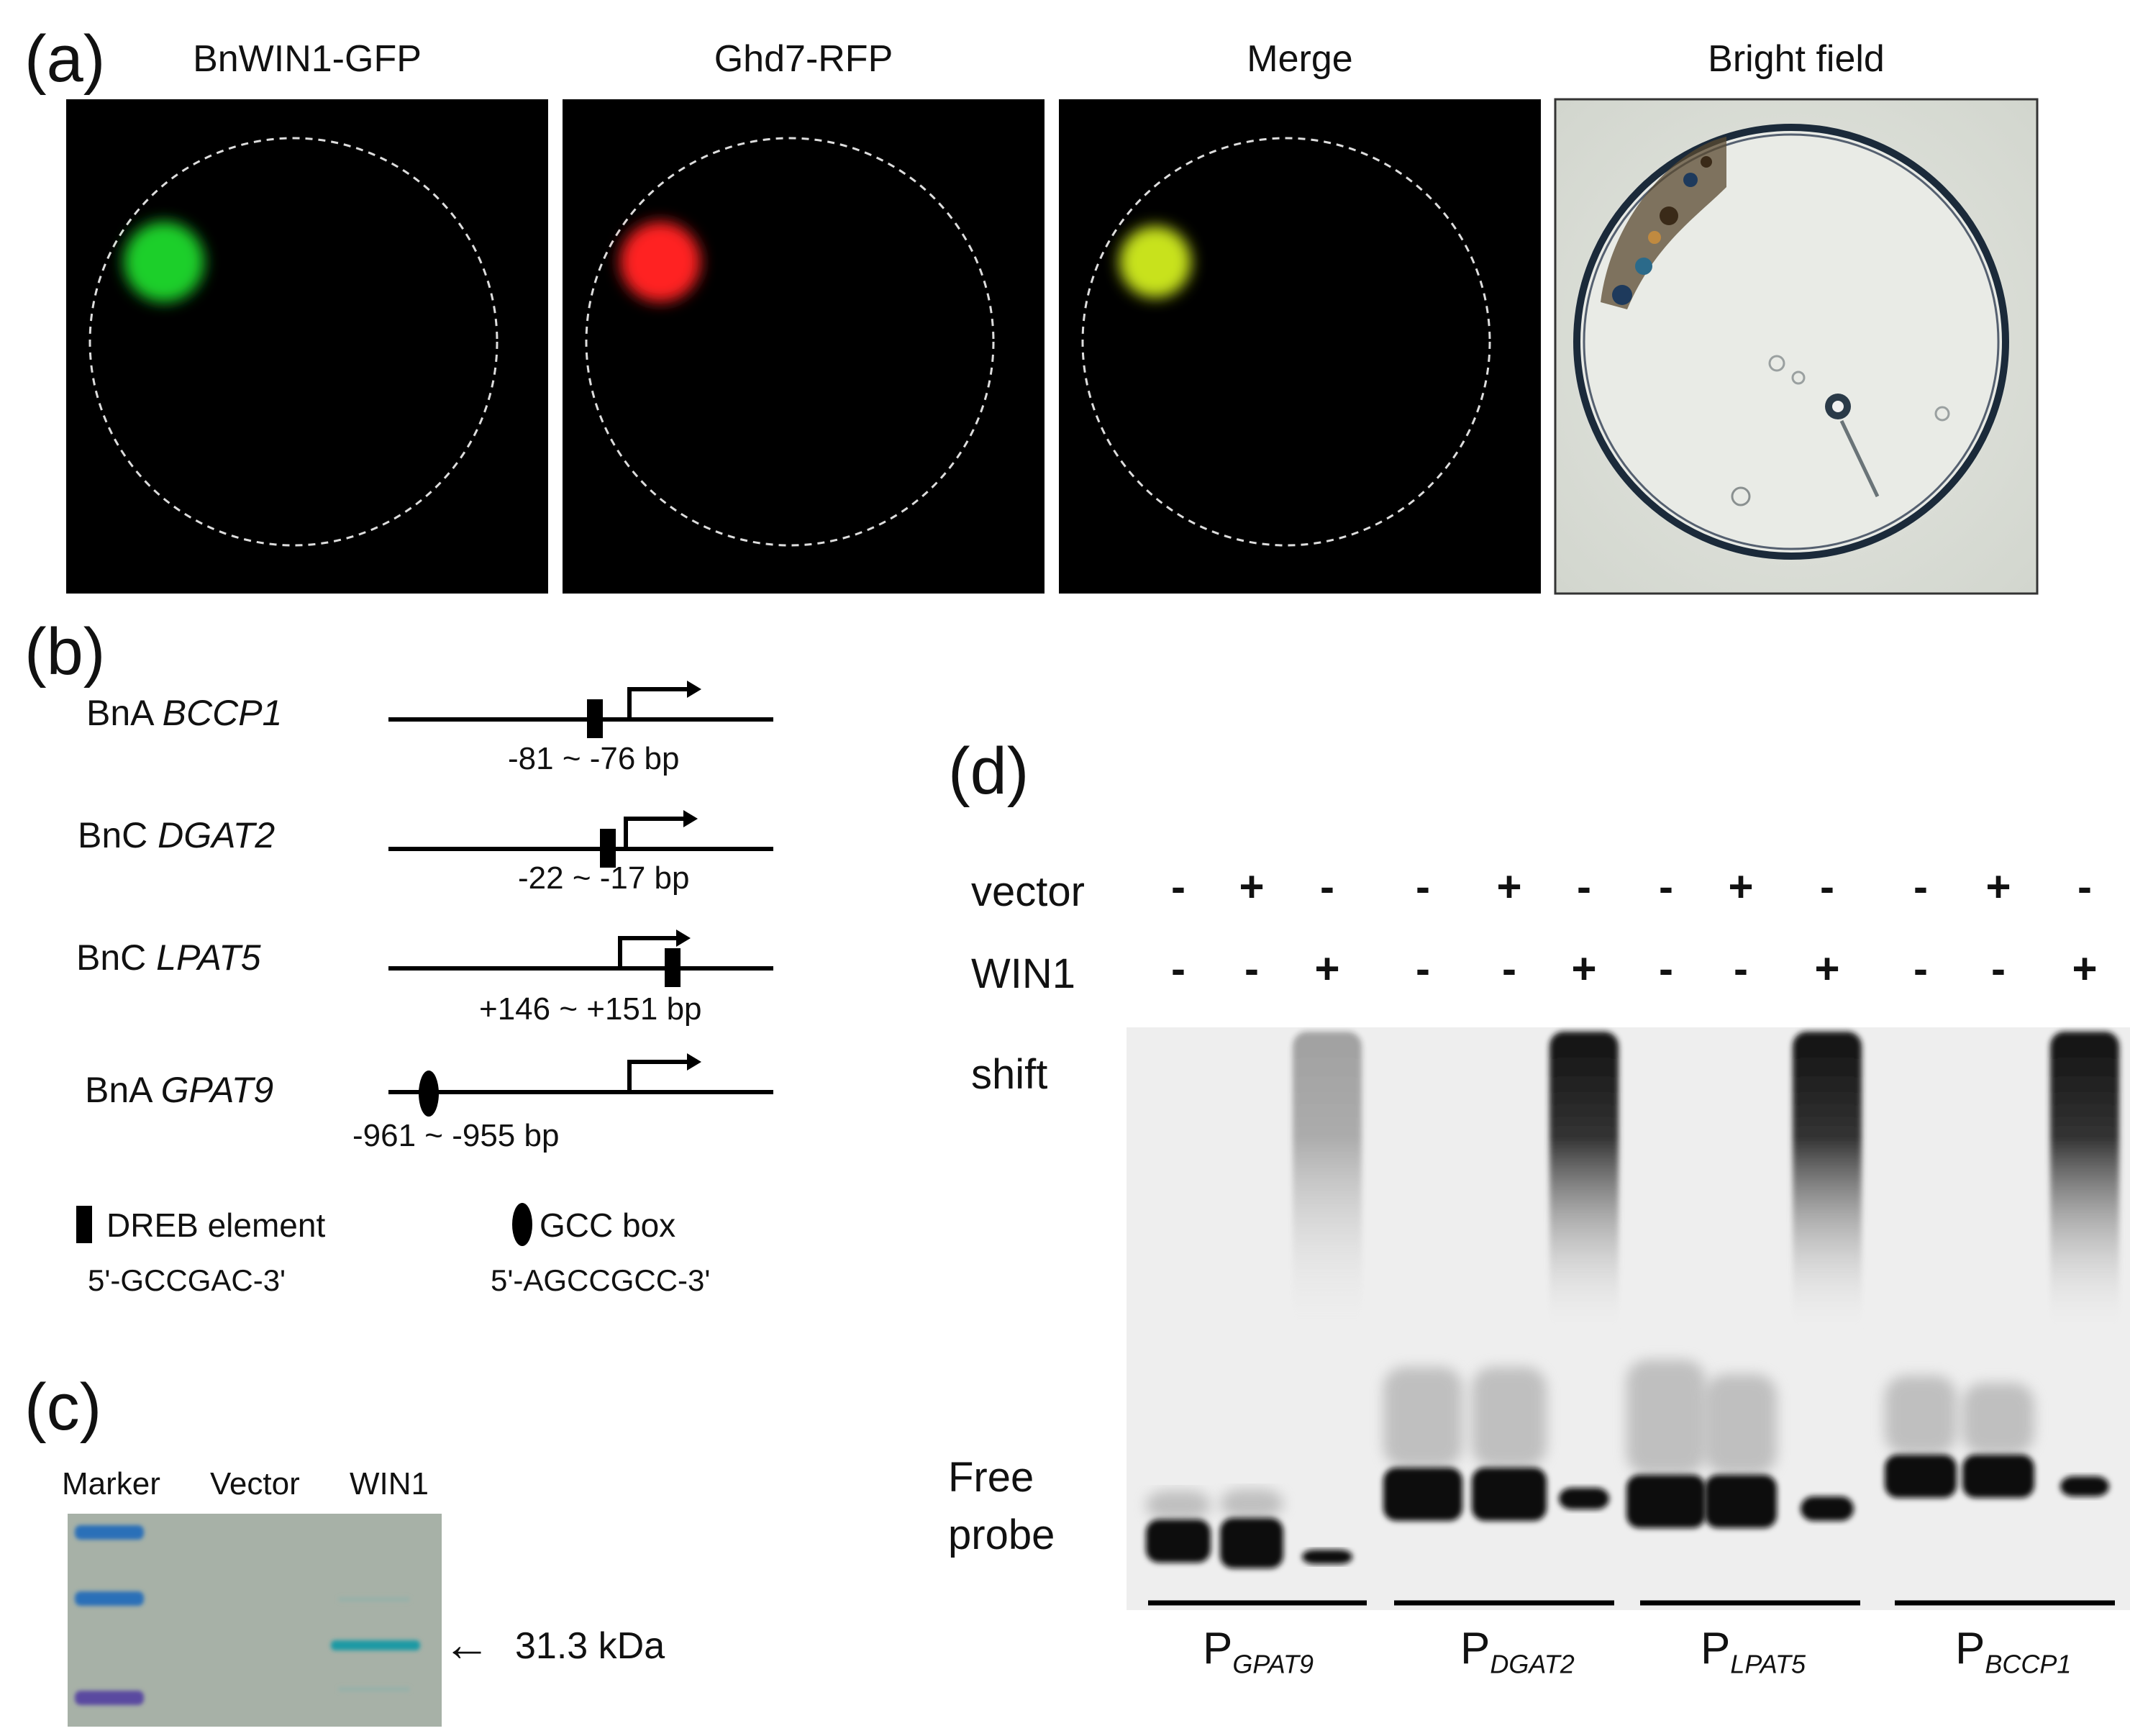 This screenshot has height=1736, width=2130. I want to click on gene-label-bccp1: BnA BCCP1, so click(184, 713).